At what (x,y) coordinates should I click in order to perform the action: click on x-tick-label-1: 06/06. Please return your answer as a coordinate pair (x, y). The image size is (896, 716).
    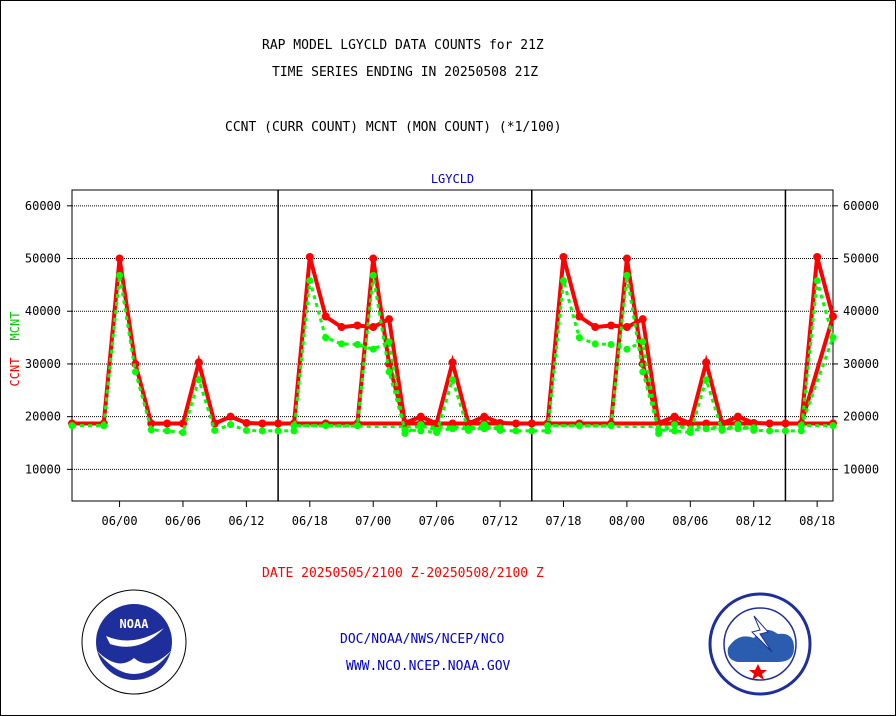
    Looking at the image, I should click on (183, 521).